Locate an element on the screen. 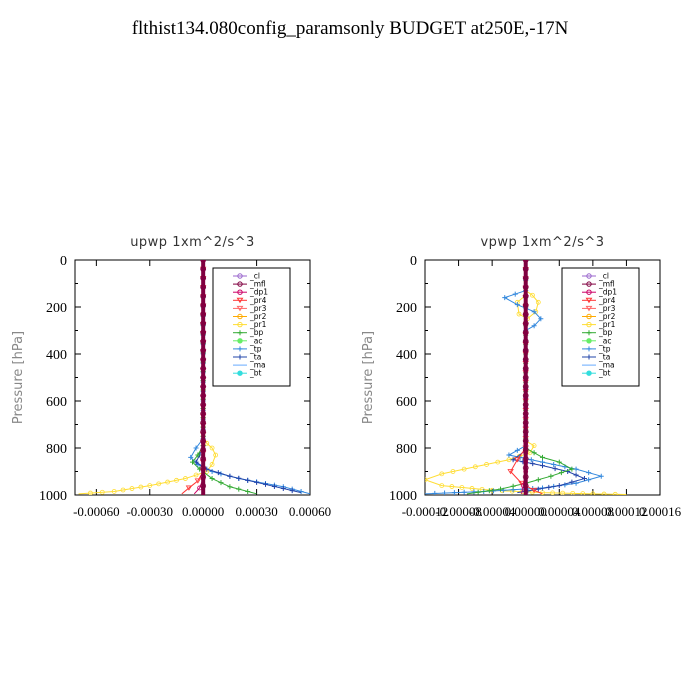 Image resolution: width=700 pixels, height=700 pixels. series-line-pr1 is located at coordinates (526, 377).